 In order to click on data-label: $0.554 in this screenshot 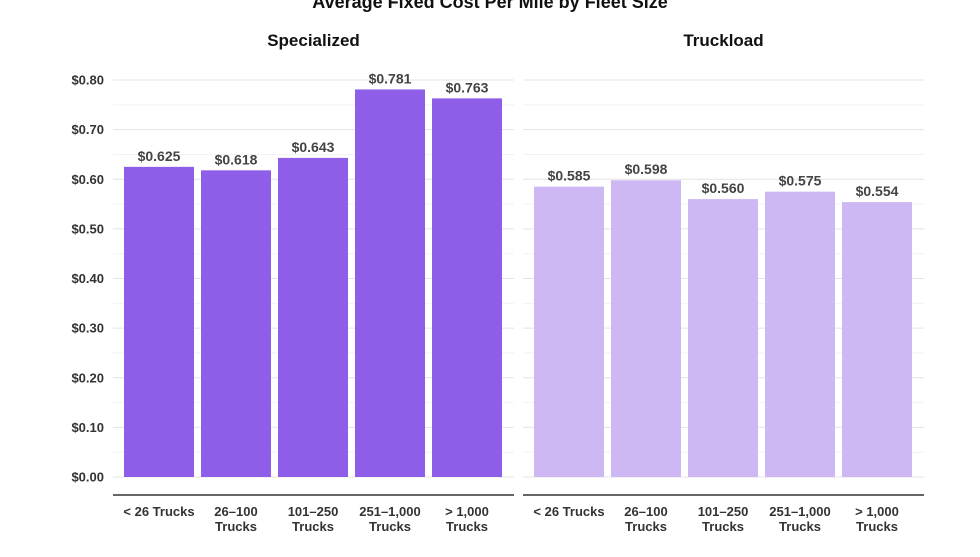, I will do `click(877, 191)`.